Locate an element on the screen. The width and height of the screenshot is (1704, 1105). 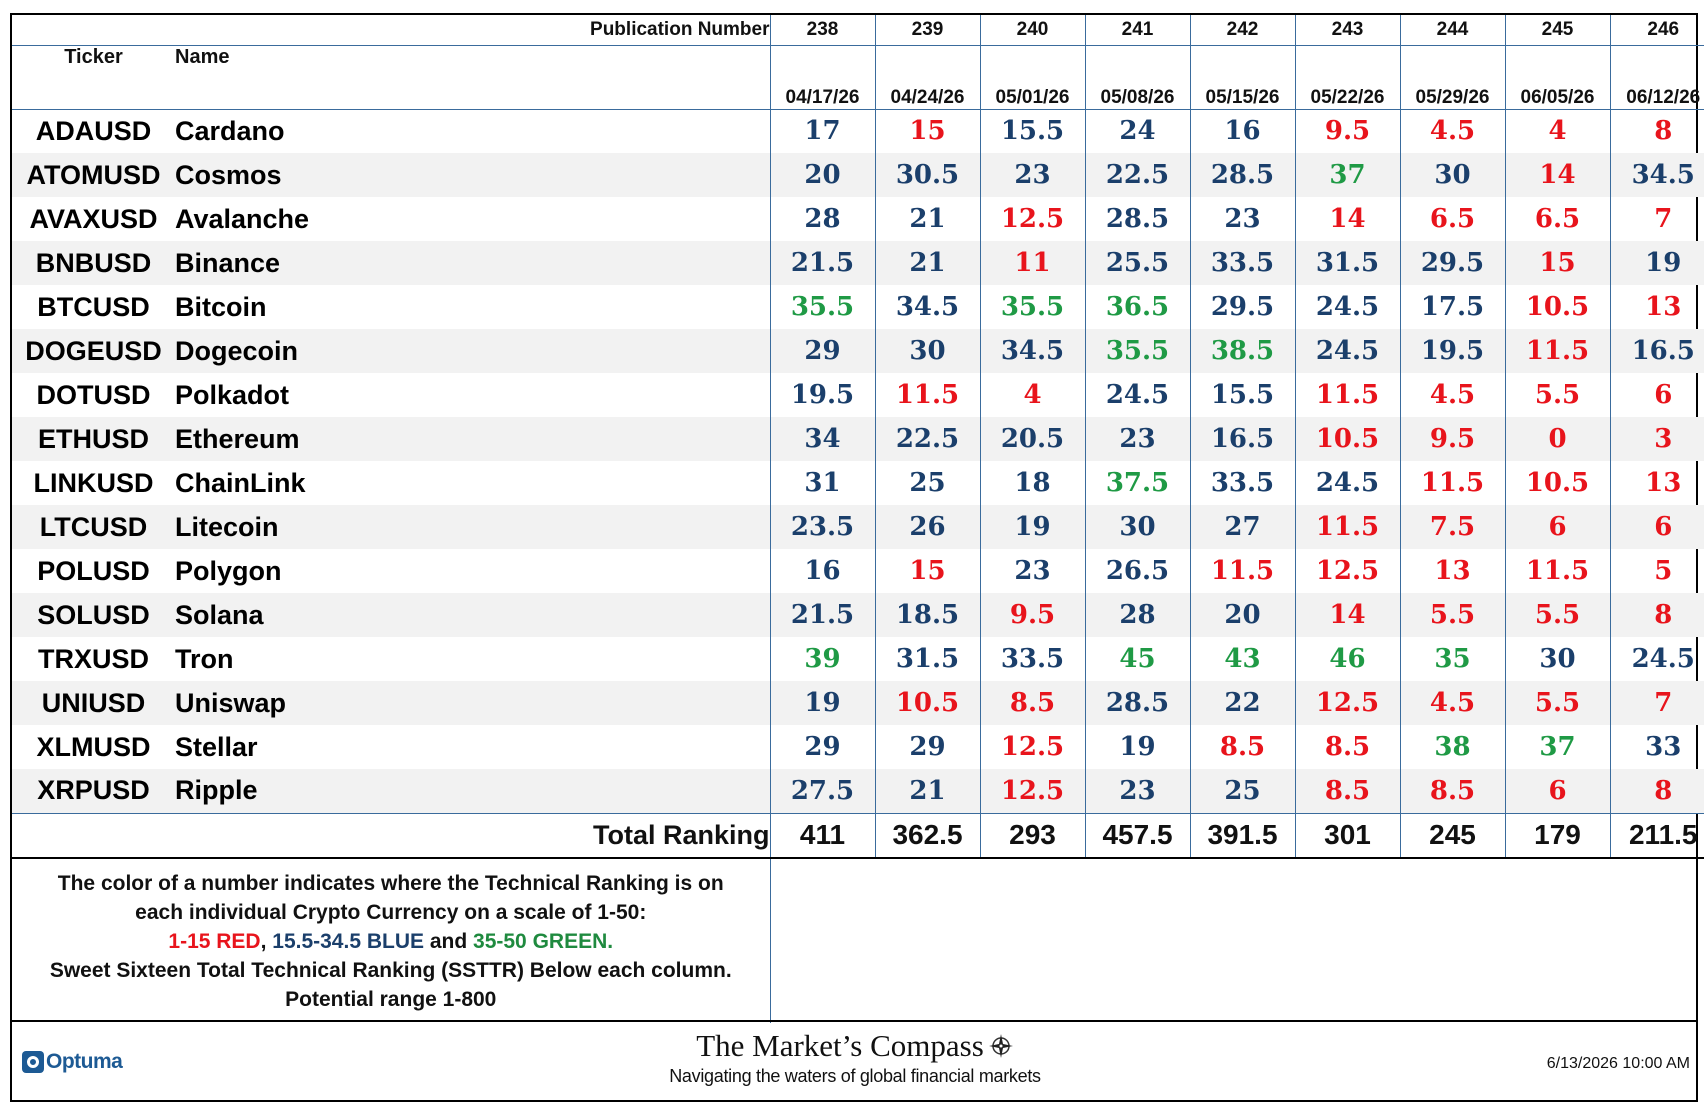
table-row: XLMUSD Stellar 29 29 12.5 19 8.5 8.5 38 37 33 is located at coordinates (858, 747).